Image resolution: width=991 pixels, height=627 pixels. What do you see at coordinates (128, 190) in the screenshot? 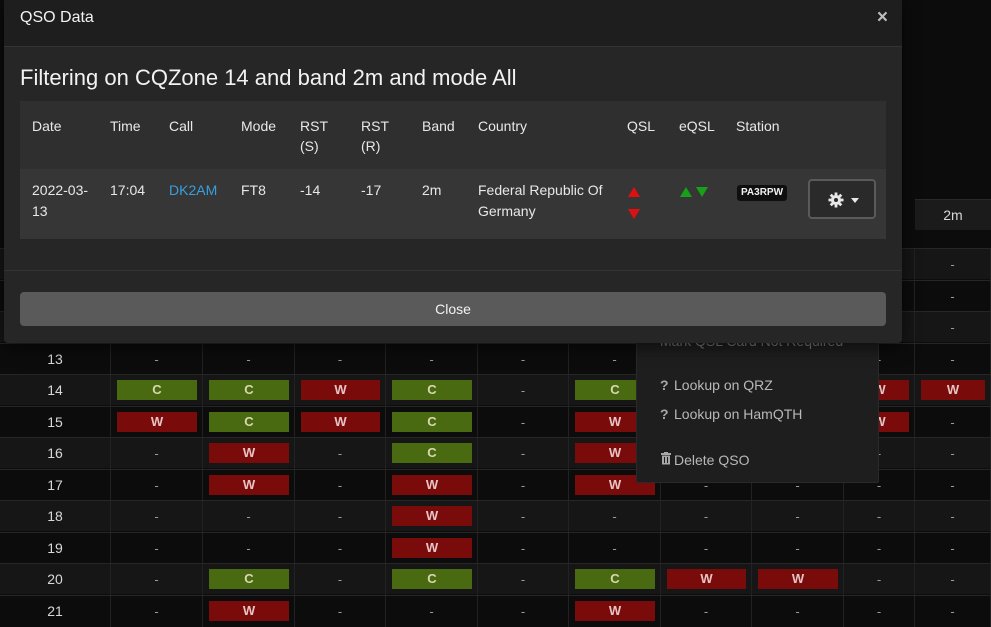
I see `cell-time: 17:04` at bounding box center [128, 190].